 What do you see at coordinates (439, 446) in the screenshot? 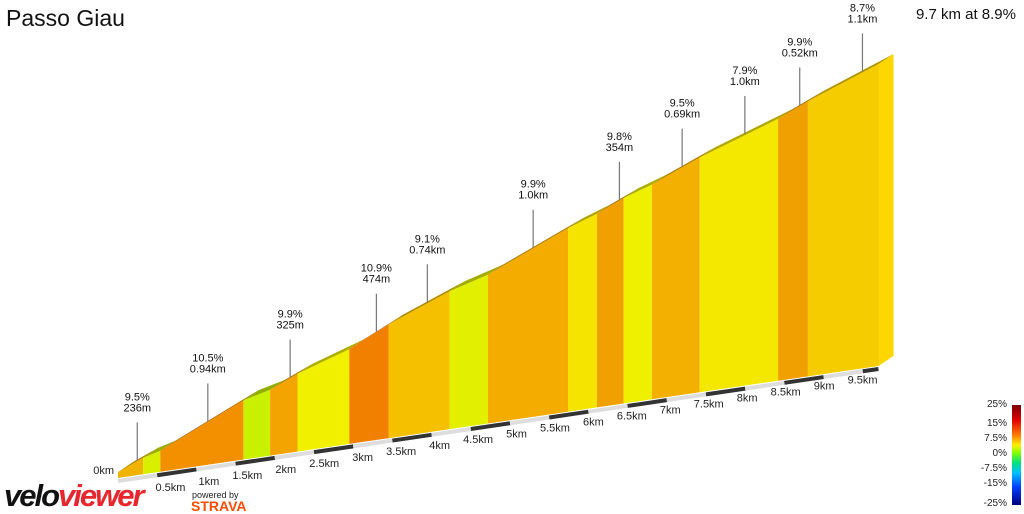
I see `x-tick-label: 4km` at bounding box center [439, 446].